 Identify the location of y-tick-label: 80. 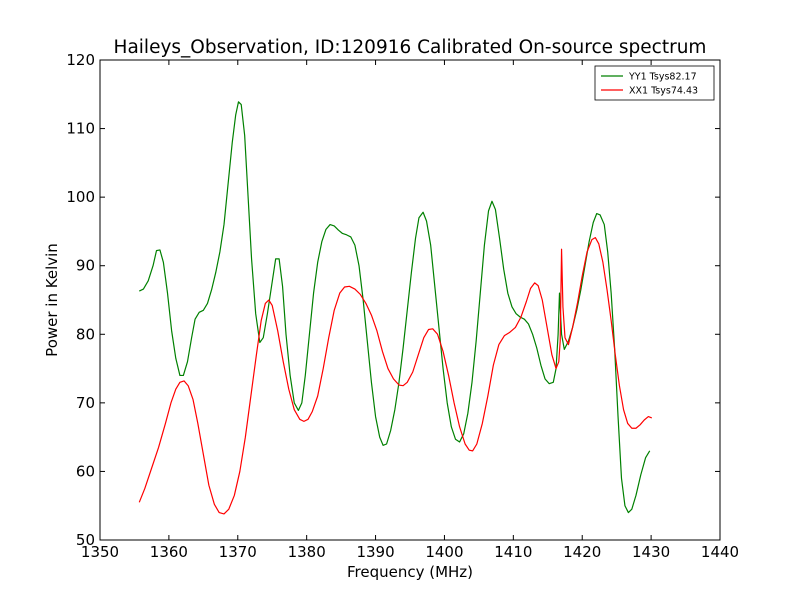
(85, 334).